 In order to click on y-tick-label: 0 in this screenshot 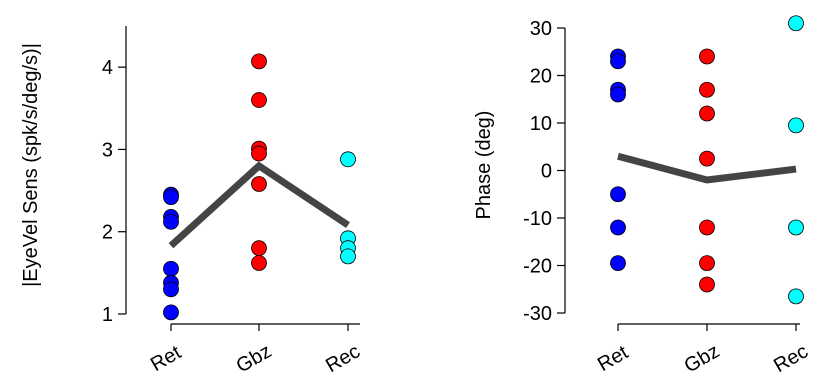, I will do `click(546, 172)`.